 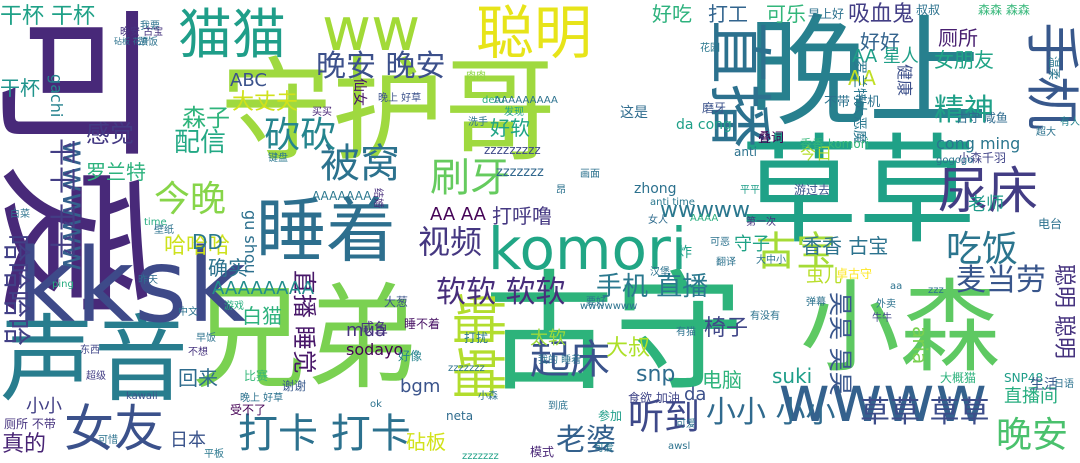 What do you see at coordinates (142, 32) in the screenshot?
I see `word: 晚安 古宝` at bounding box center [142, 32].